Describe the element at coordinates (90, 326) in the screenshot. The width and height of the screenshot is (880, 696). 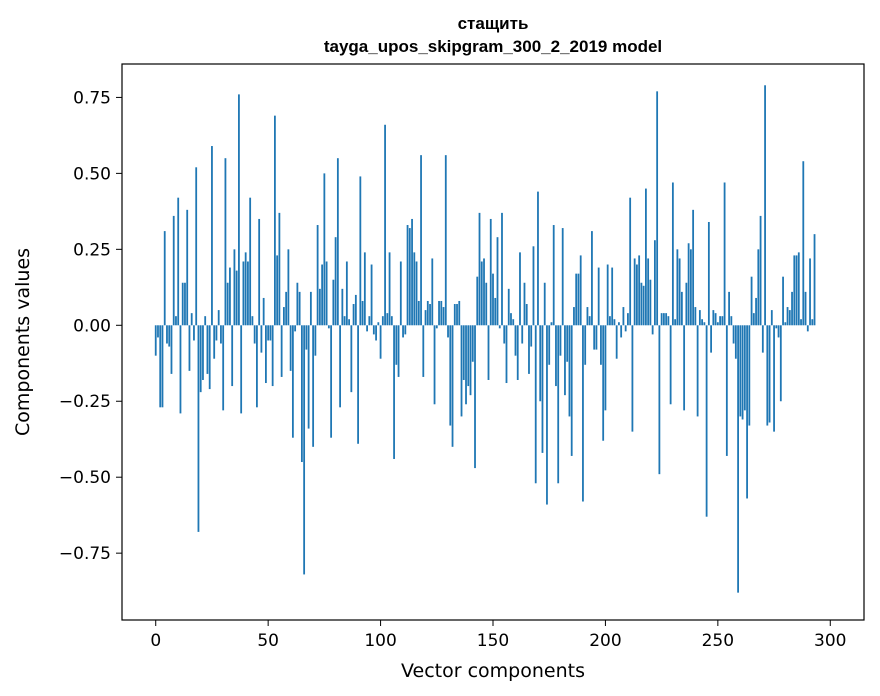
I see `y-axis-ticks: −0.75 −0.50 −0.25 0.00 0.25 0.50 0.75` at that location.